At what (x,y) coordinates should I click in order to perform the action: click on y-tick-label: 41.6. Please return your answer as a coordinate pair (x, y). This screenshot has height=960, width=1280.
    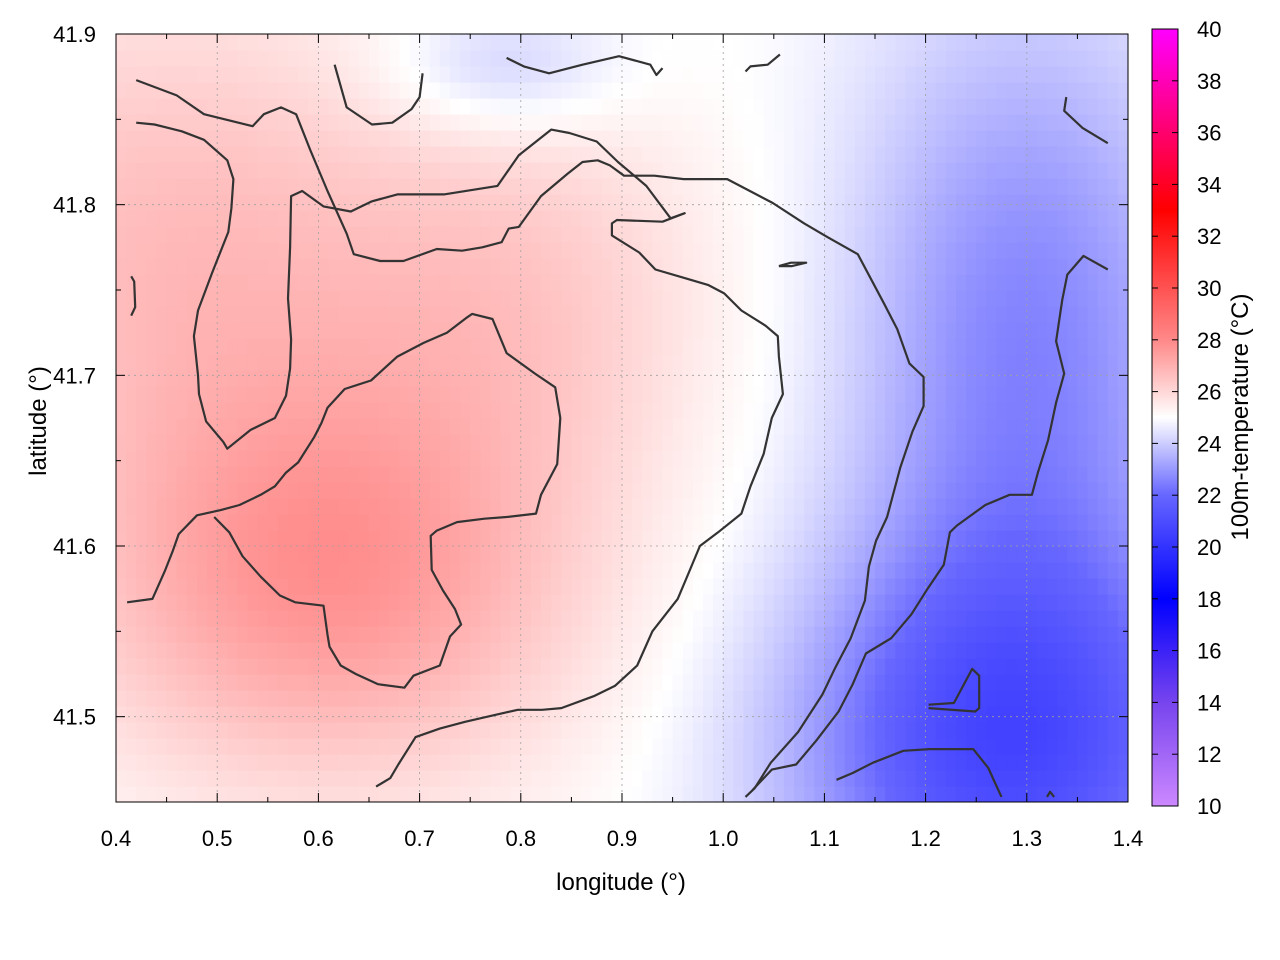
    Looking at the image, I should click on (74, 546).